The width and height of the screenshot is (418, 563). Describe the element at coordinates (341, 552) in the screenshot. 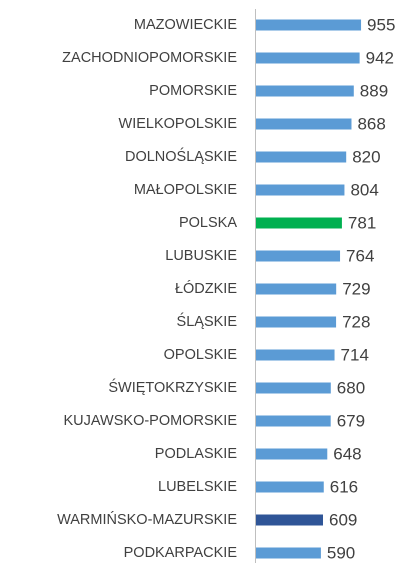

I see `value-label: 590` at that location.